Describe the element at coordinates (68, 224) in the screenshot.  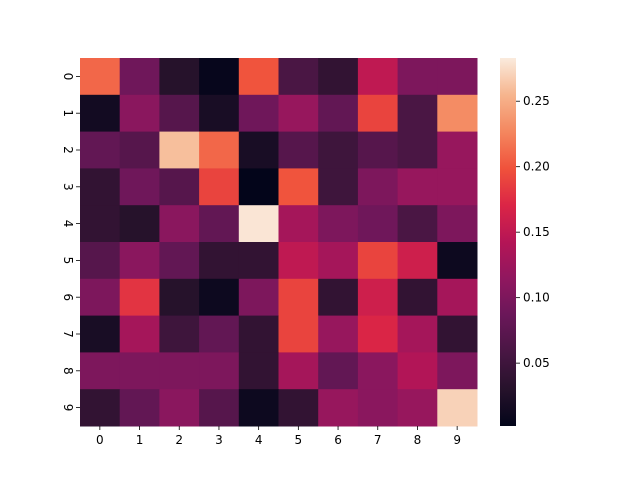
I see `y-tick-label: 4` at that location.